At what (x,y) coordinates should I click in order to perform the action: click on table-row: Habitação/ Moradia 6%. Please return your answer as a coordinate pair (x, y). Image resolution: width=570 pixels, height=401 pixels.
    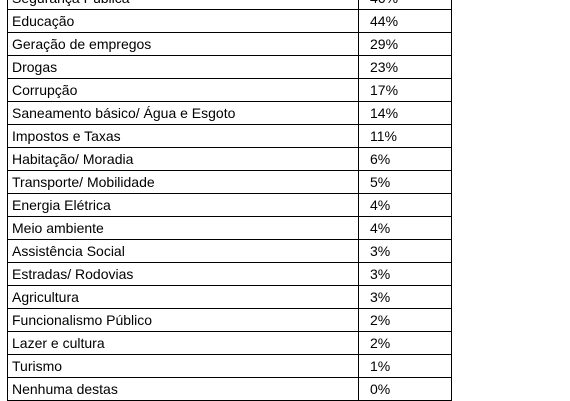
    Looking at the image, I should click on (229, 159).